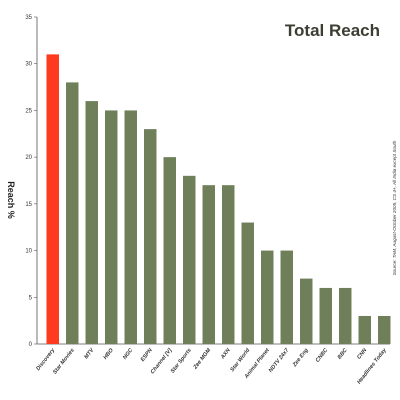 Image resolution: width=400 pixels, height=400 pixels. What do you see at coordinates (91, 222) in the screenshot?
I see `bar-mtv` at bounding box center [91, 222].